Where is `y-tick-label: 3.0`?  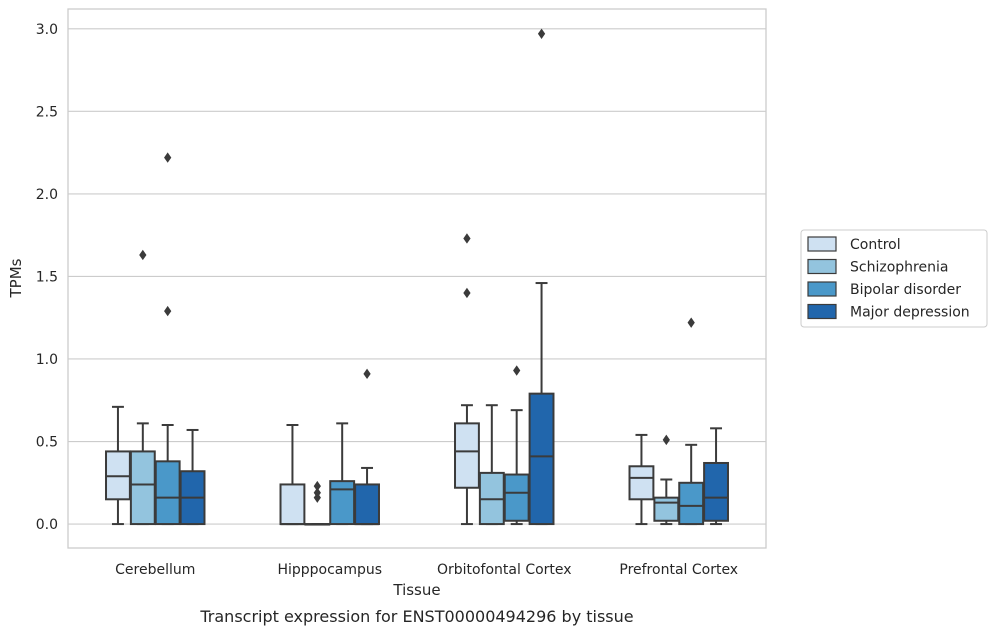 y-tick-label: 3.0 is located at coordinates (47, 30).